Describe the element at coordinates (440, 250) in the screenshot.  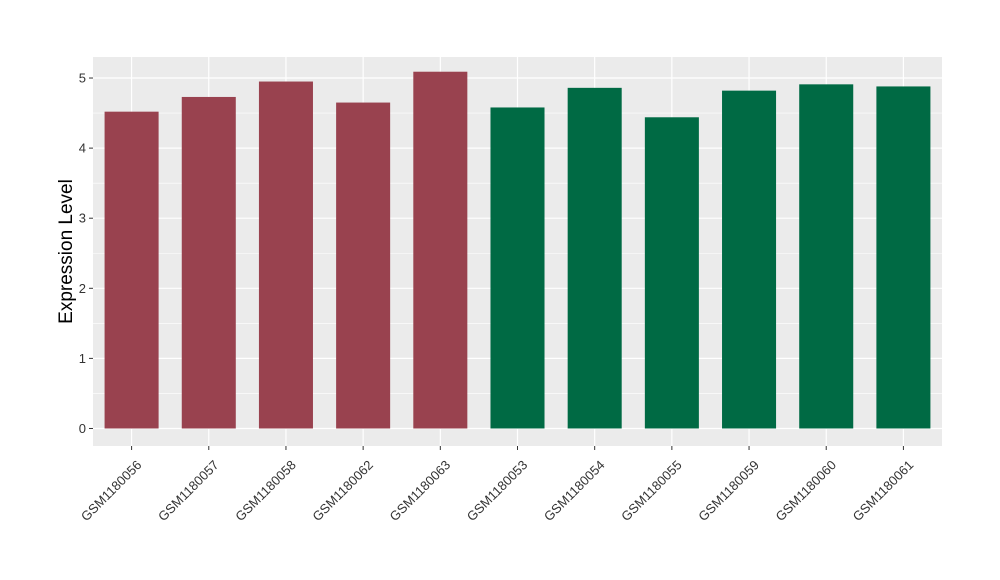
I see `bar-GSM1180063` at that location.